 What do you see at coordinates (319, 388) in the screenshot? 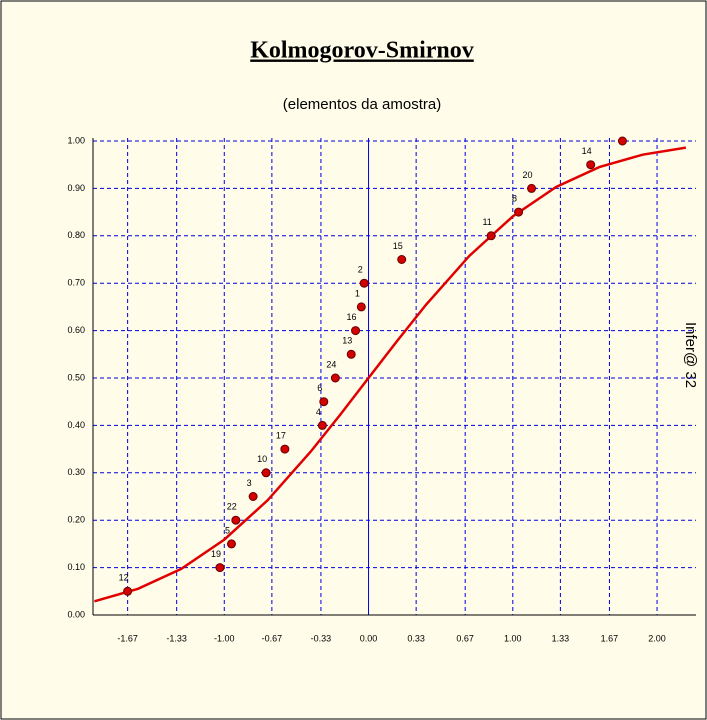
I see `point-label: 6` at bounding box center [319, 388].